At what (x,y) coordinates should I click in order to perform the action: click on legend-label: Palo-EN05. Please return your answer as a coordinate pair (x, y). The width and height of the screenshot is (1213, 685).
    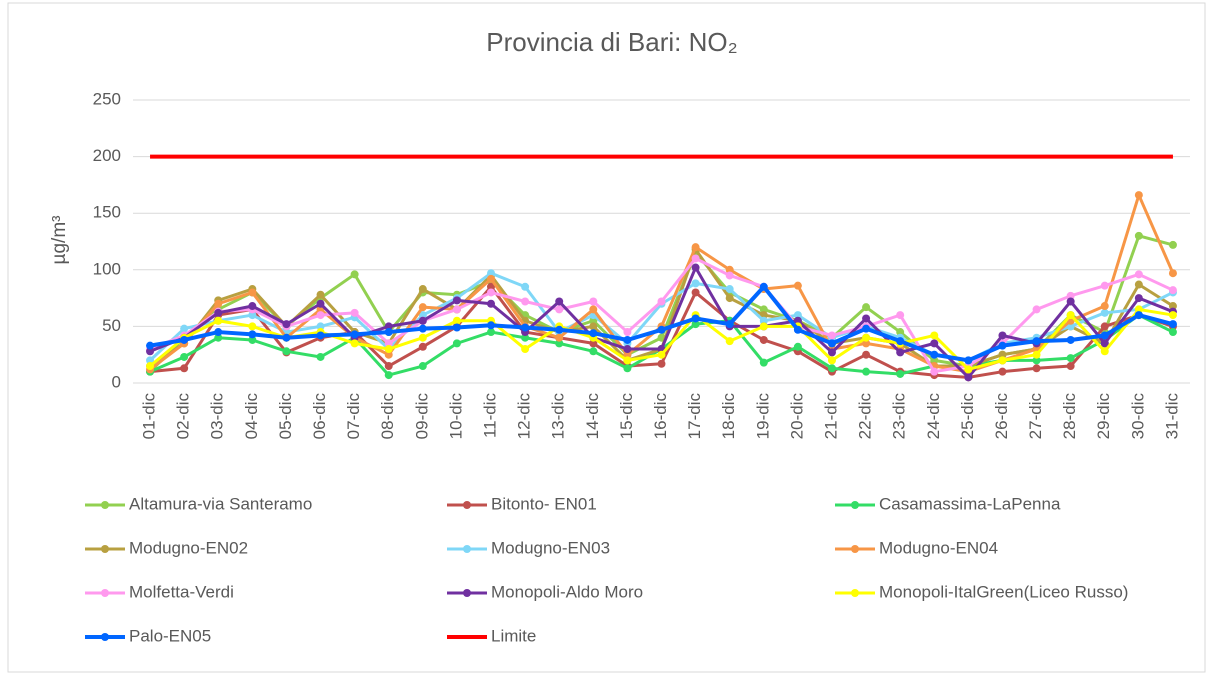
    Looking at the image, I should click on (170, 635).